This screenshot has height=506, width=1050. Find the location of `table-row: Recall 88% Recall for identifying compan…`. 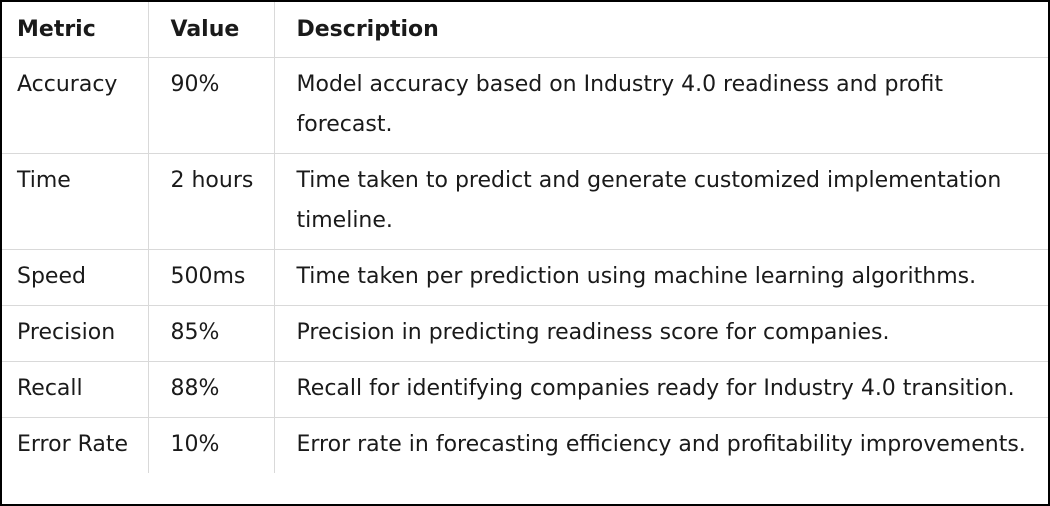

table-row: Recall 88% Recall for identifying compan… is located at coordinates (525, 389).